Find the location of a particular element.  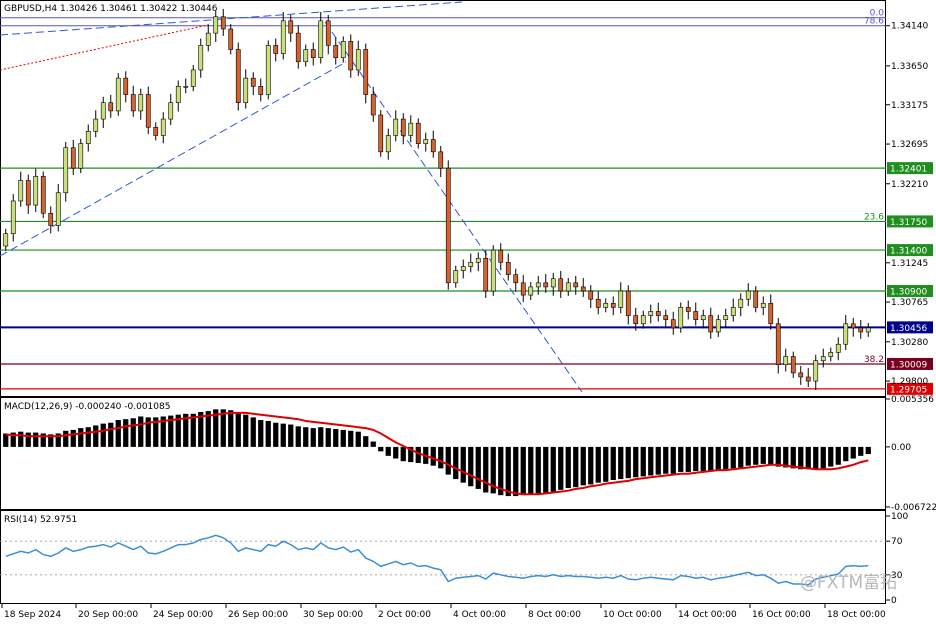

rsi-tick-label: 70 is located at coordinates (897, 542).